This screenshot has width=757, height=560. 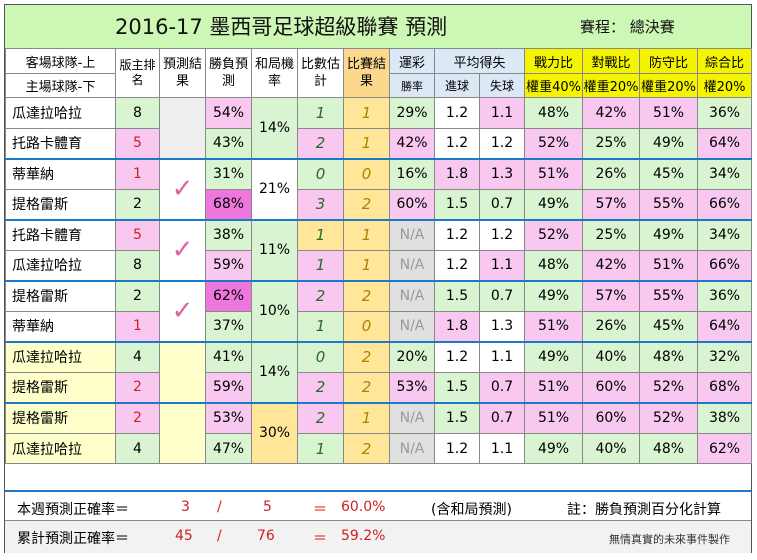 What do you see at coordinates (479, 61) in the screenshot?
I see `header-avg-goals: 平均得失` at bounding box center [479, 61].